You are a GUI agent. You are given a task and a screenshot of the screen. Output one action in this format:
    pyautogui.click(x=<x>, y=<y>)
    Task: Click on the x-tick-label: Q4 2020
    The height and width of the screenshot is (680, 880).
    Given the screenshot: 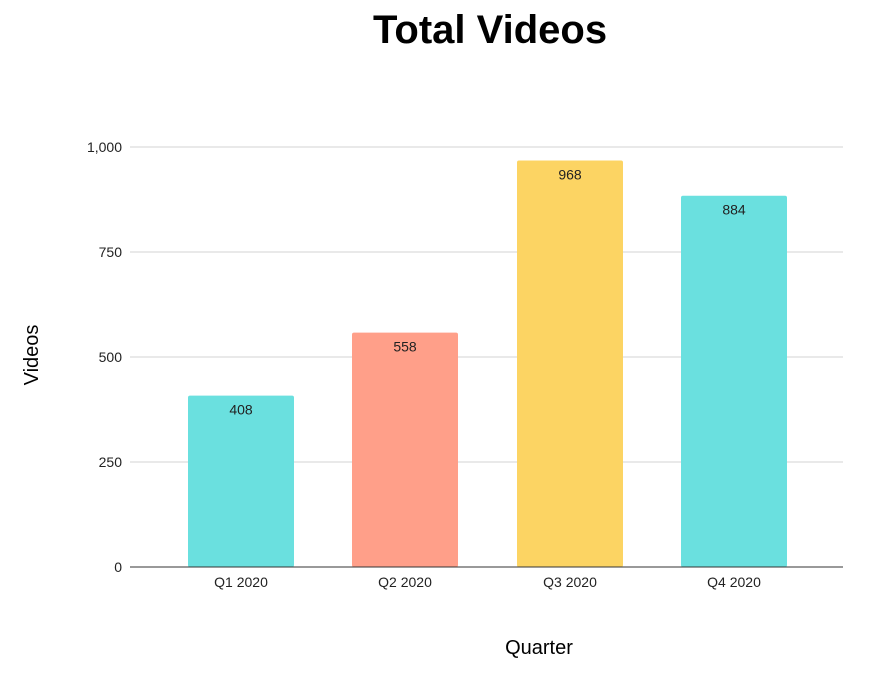 What is the action you would take?
    pyautogui.click(x=734, y=582)
    